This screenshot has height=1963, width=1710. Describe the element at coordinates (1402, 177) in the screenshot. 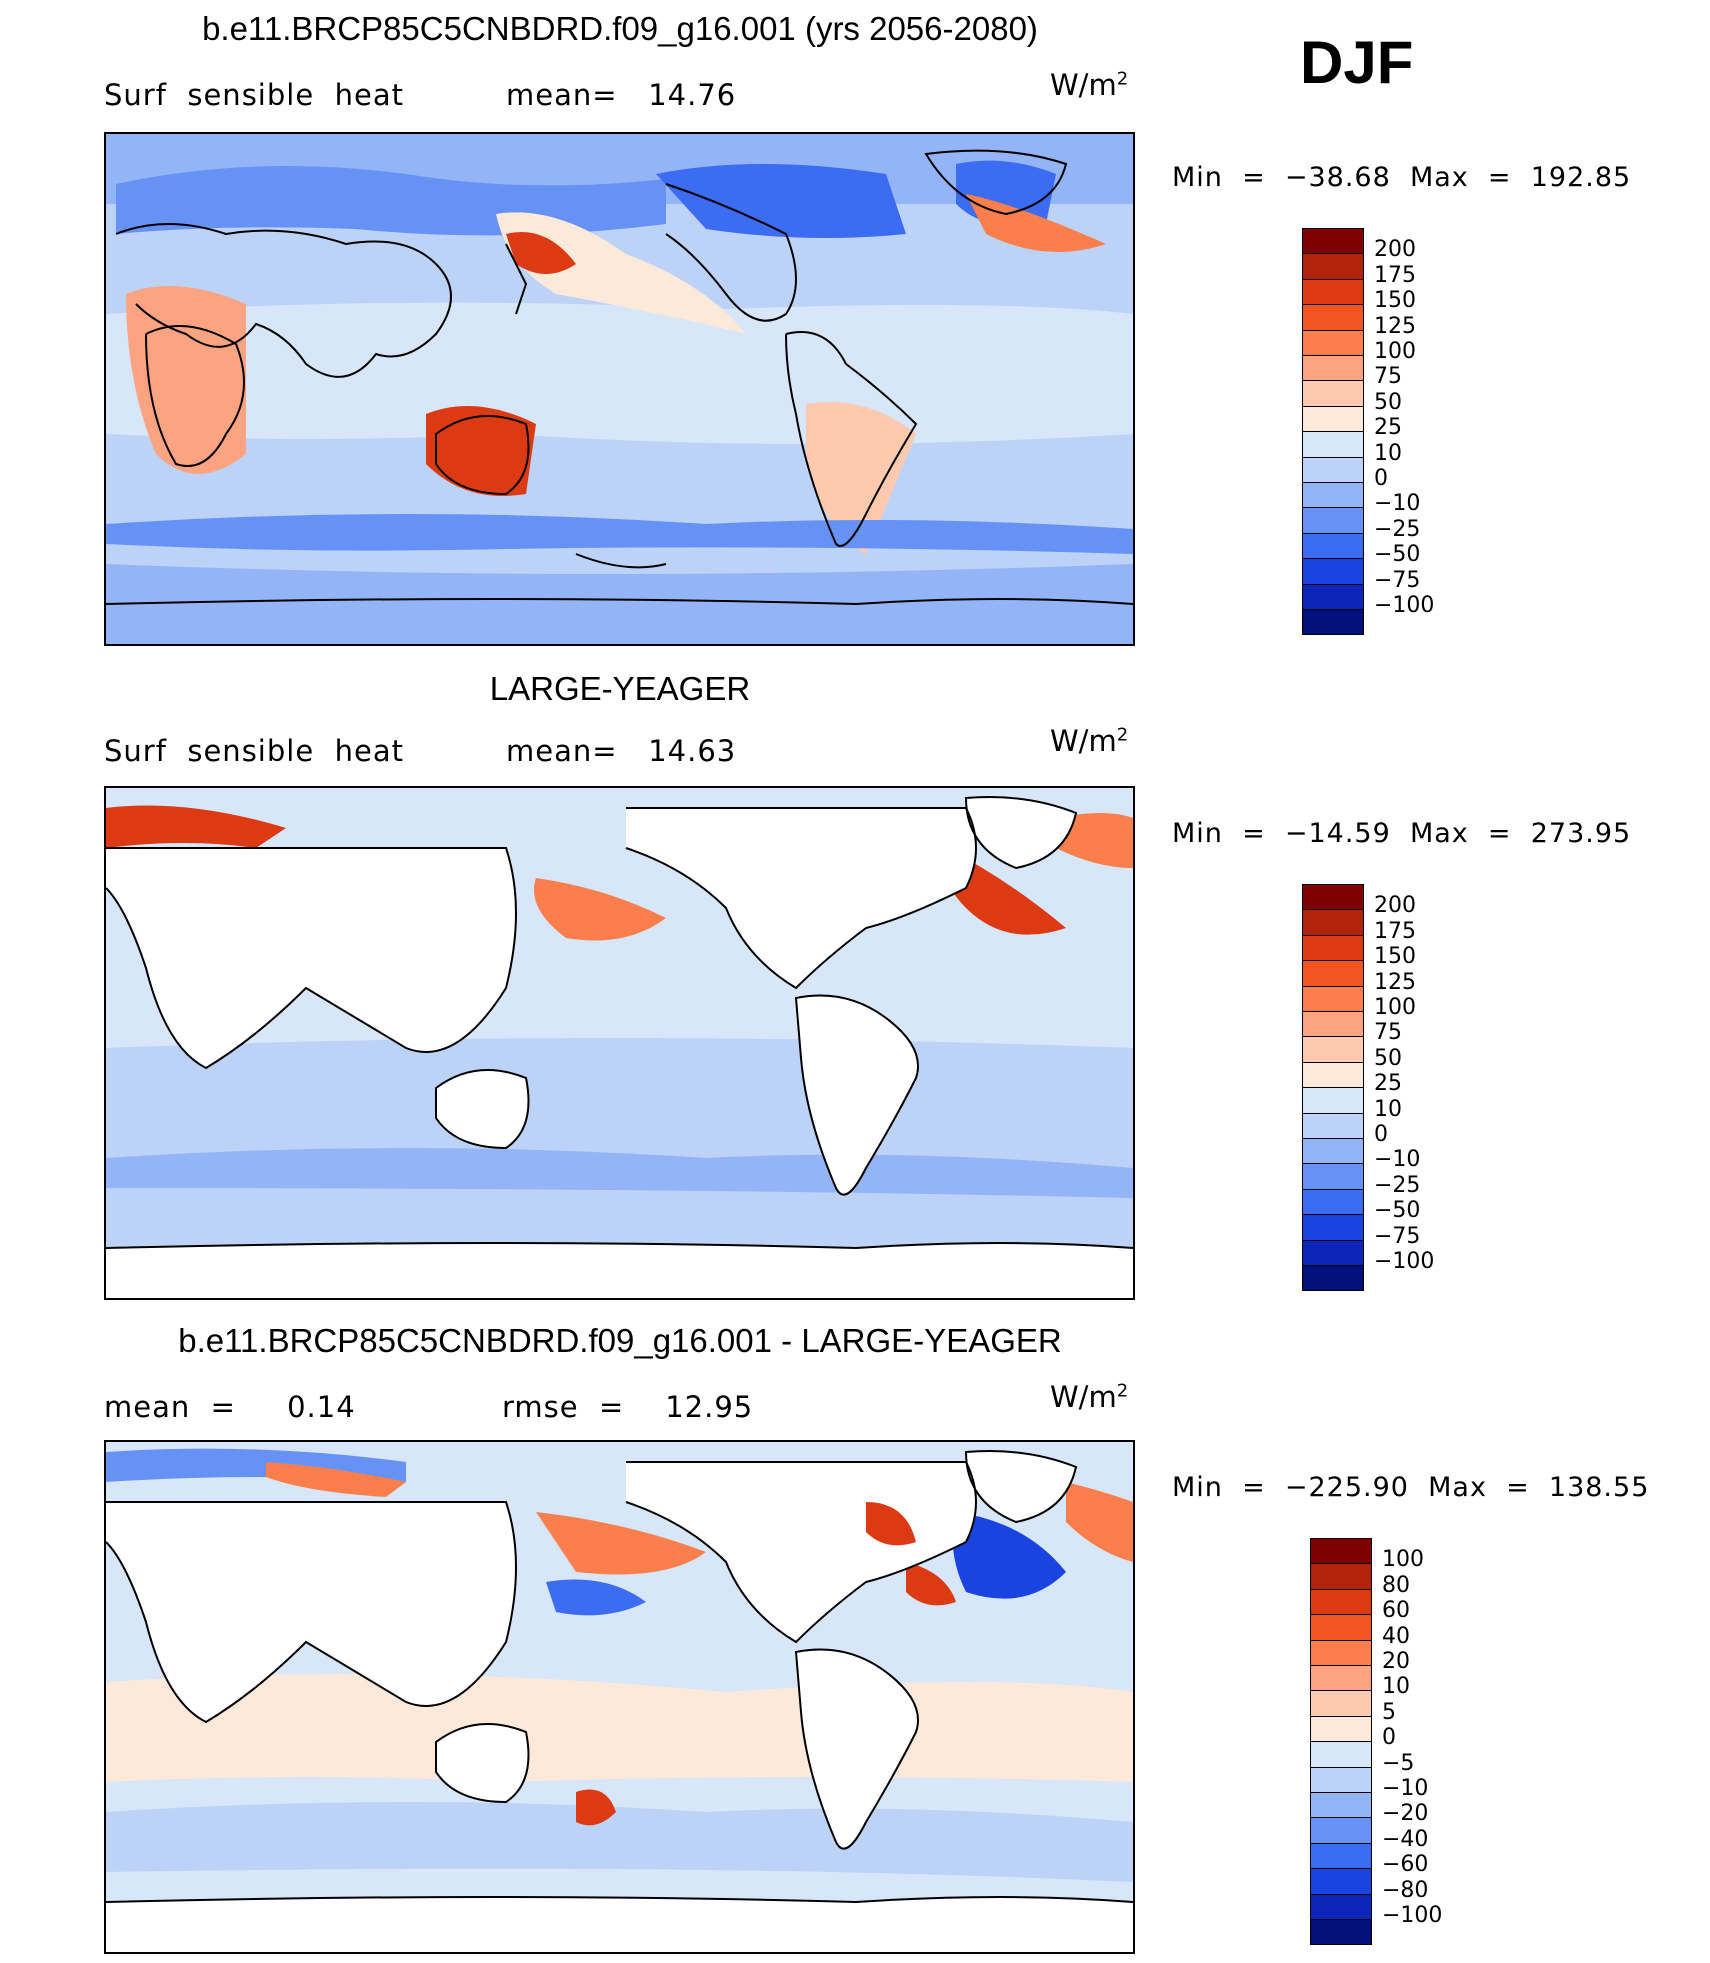

I see `panel-1-minmax: Min = −38.68 Max = 192.85` at that location.